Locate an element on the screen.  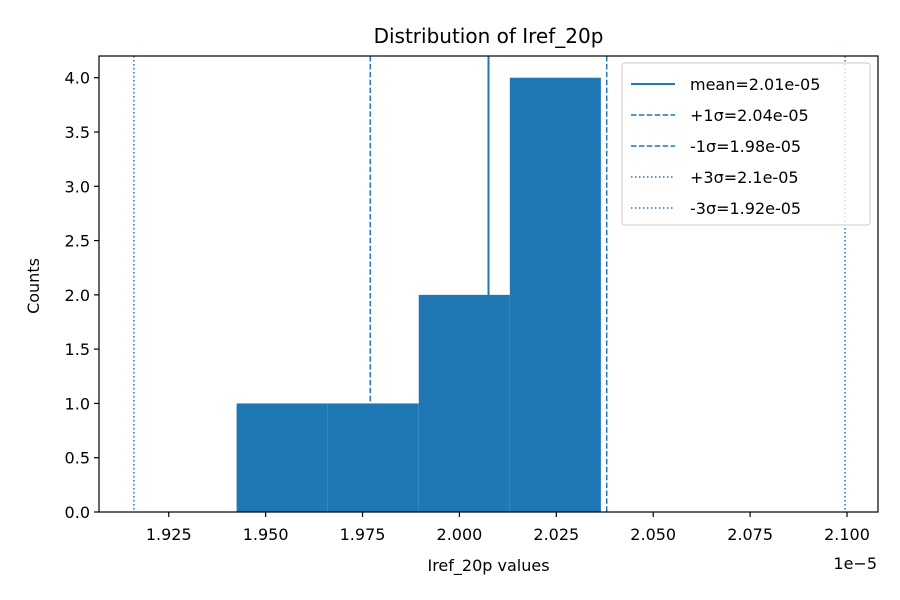
y-tick-label: 3.0 is located at coordinates (77, 186).